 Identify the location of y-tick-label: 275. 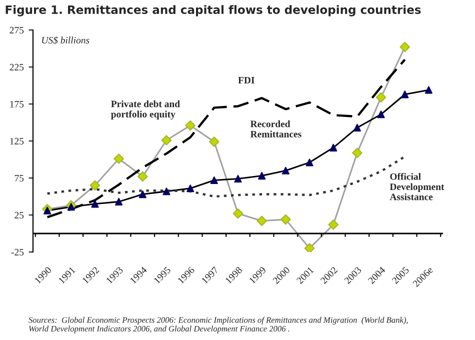
(17, 30).